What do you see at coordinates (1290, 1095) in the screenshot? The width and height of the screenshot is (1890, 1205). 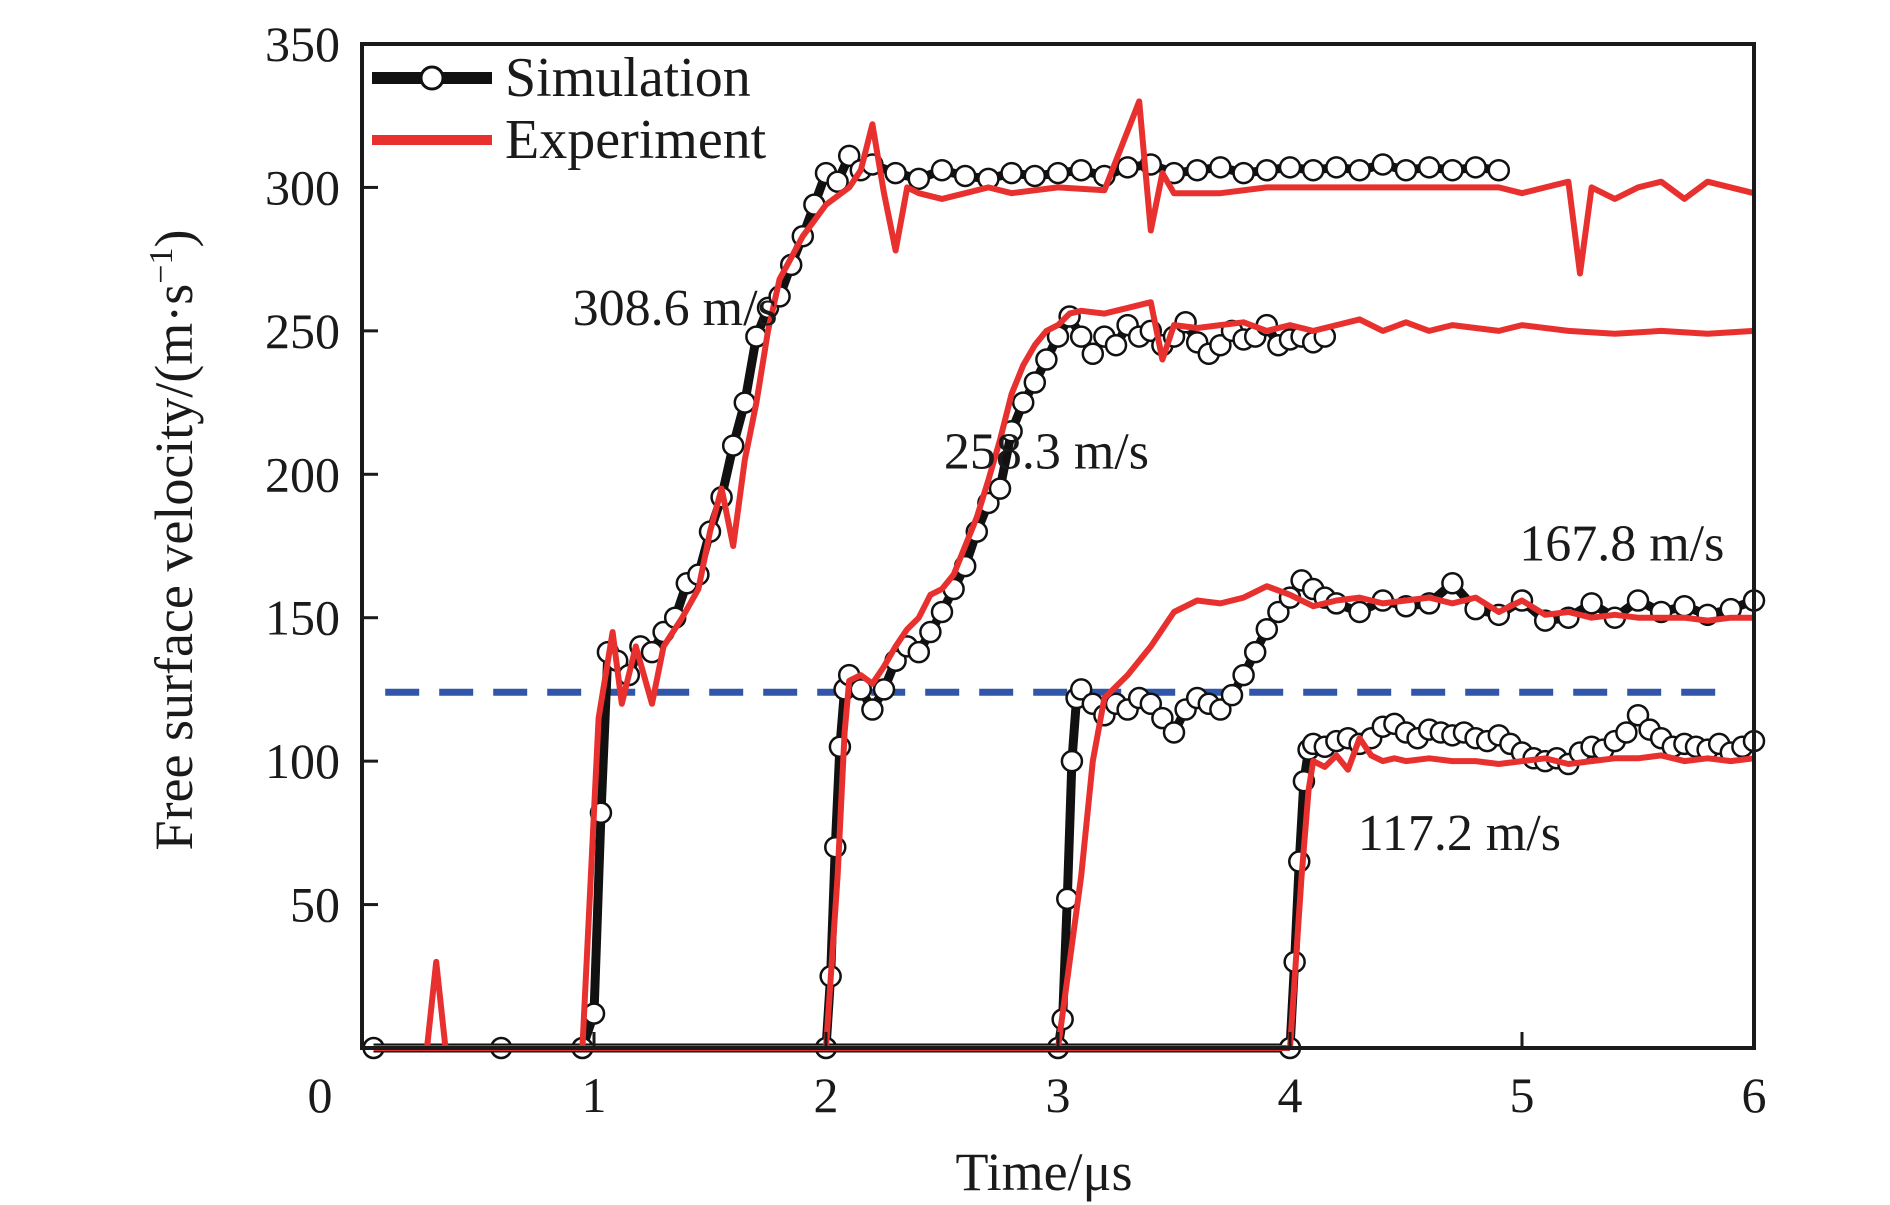 I see `x-tick-label: 4` at bounding box center [1290, 1095].